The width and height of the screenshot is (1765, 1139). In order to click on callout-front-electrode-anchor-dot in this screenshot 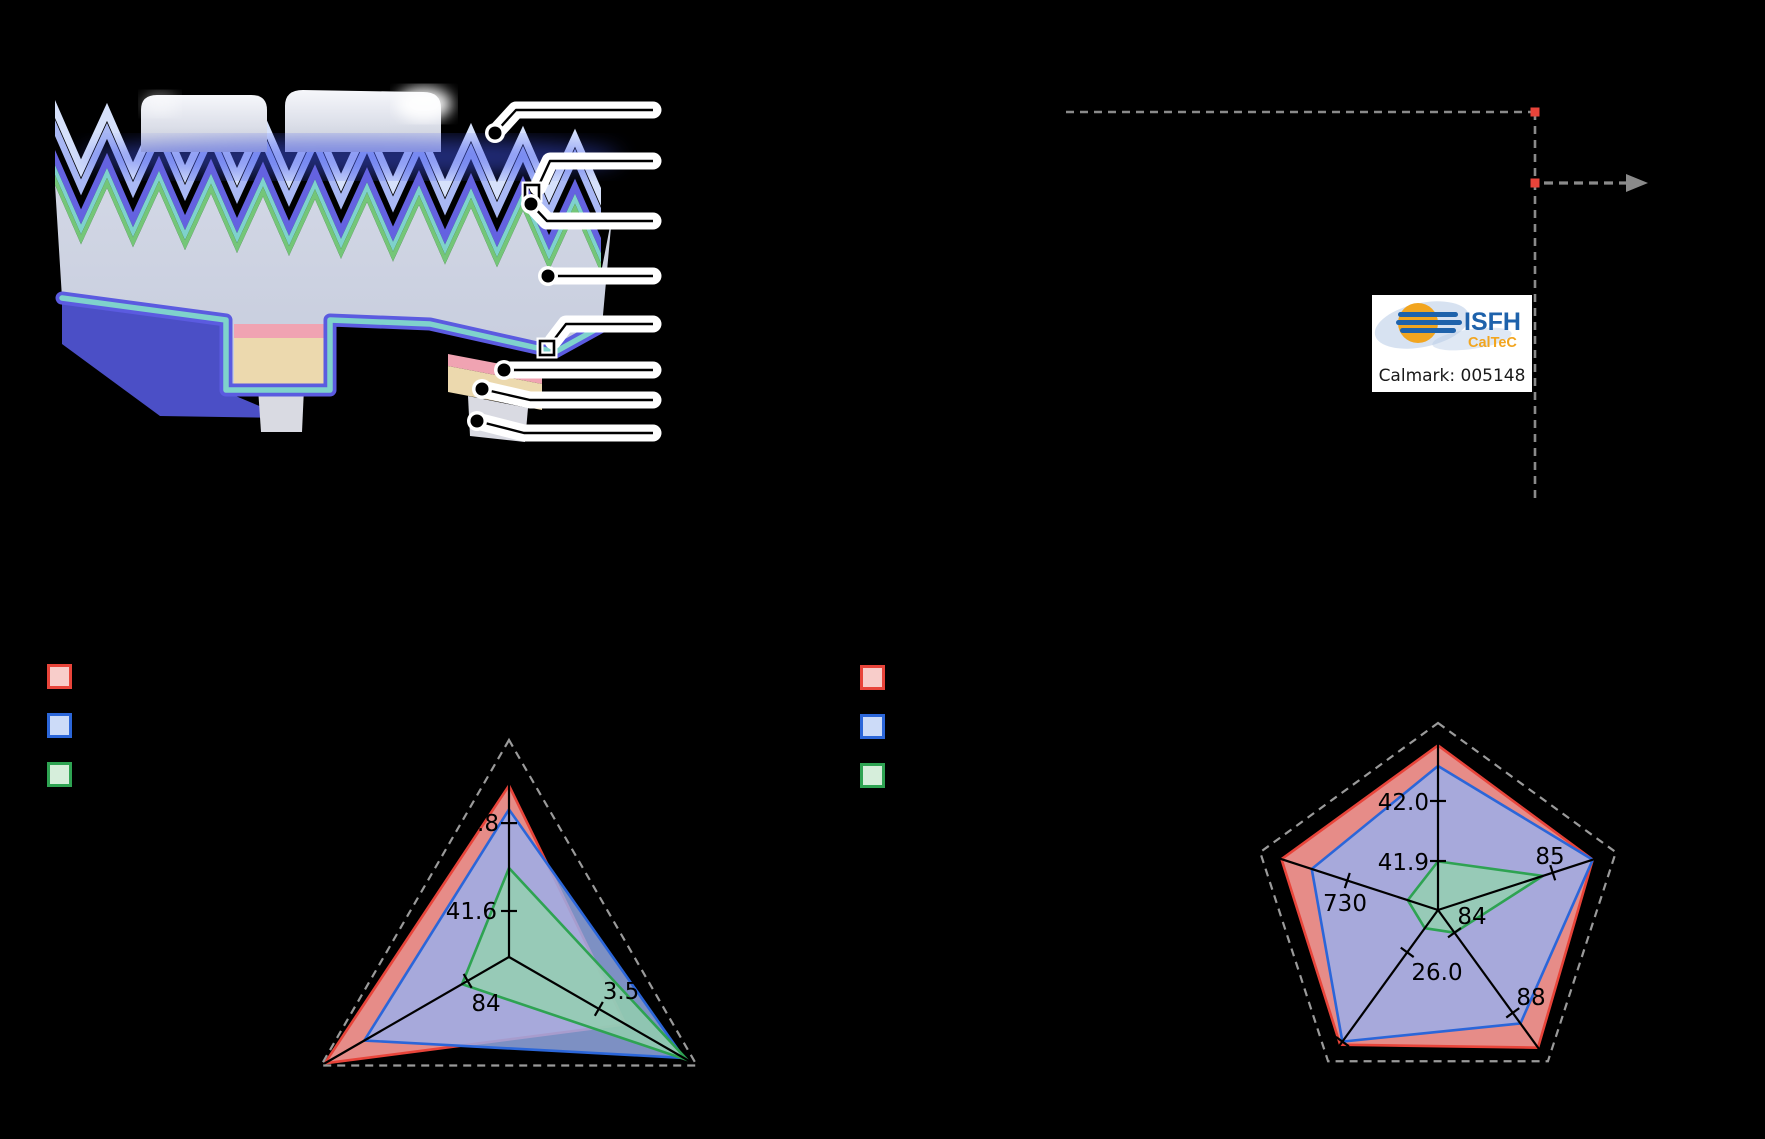, I will do `click(495, 133)`.